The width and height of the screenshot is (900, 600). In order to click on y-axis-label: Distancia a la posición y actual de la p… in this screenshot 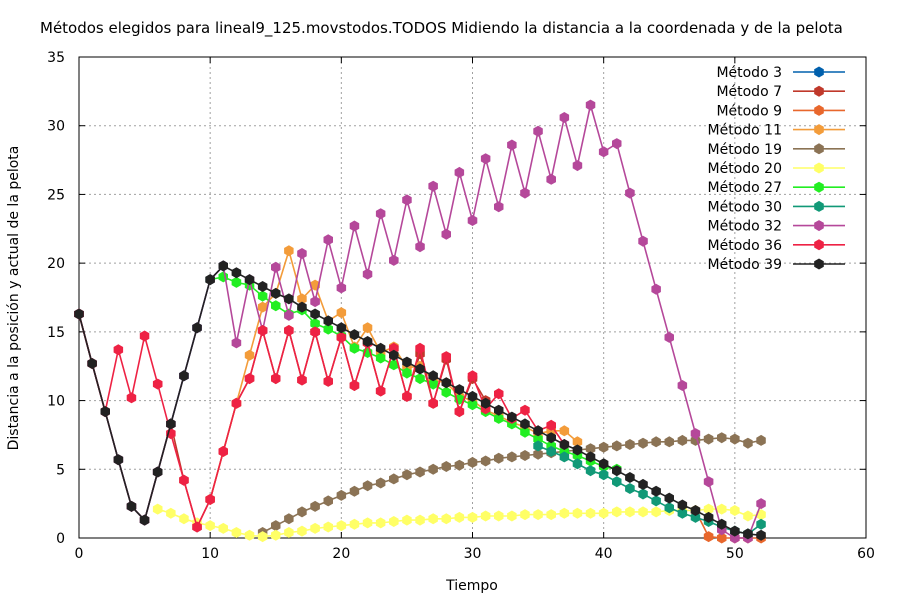, I will do `click(14, 298)`.